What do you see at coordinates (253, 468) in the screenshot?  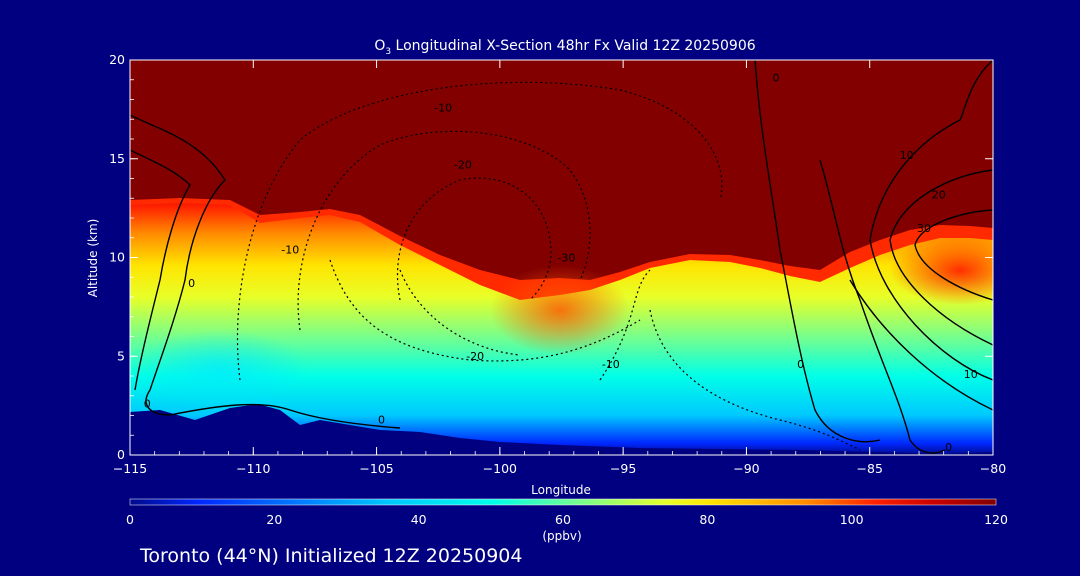 I see `x-tick-label: −110` at bounding box center [253, 468].